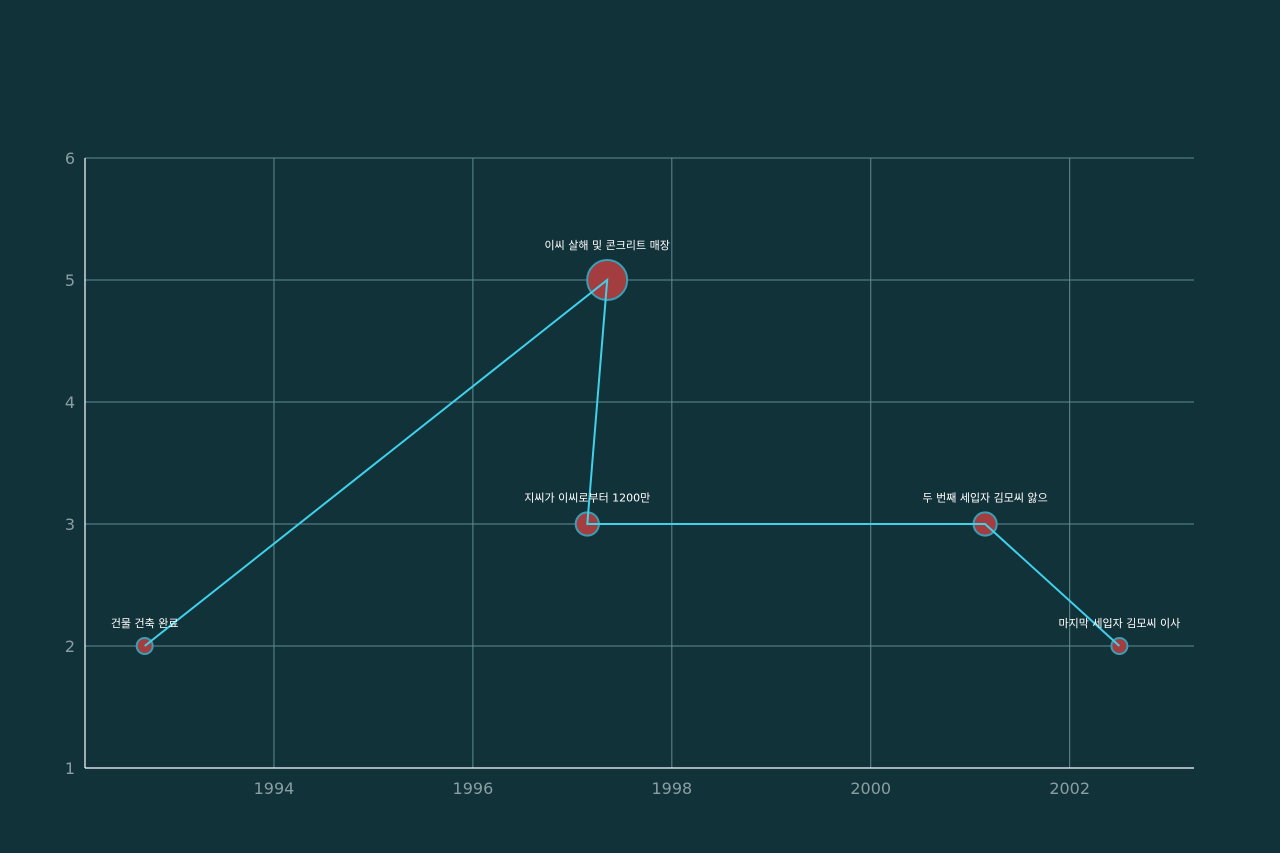 The width and height of the screenshot is (1280, 853). What do you see at coordinates (145, 623) in the screenshot?
I see `point-label-0: 건물 건축 완료` at bounding box center [145, 623].